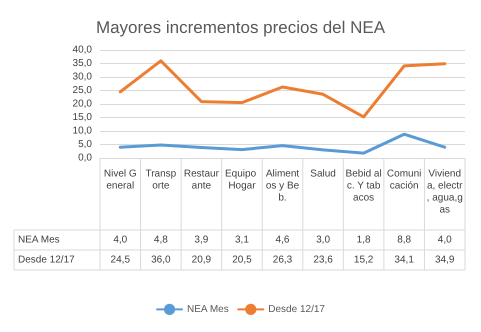 The width and height of the screenshot is (481, 332). Describe the element at coordinates (323, 174) in the screenshot. I see `x-tick-label: Salud` at that location.